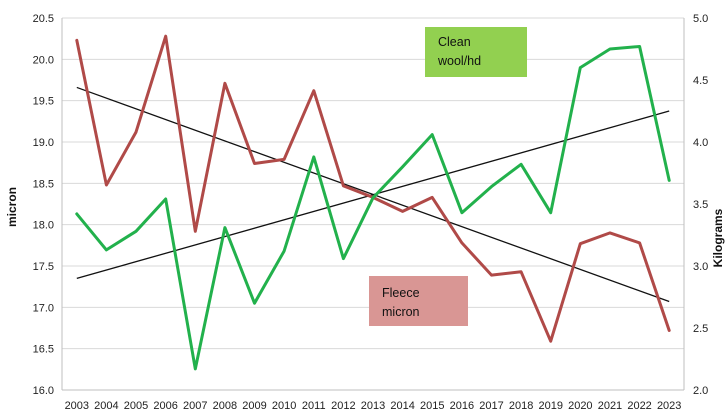 This screenshot has height=414, width=728. What do you see at coordinates (459, 61) in the screenshot?
I see `clean-wool-label-line2: wool/hd` at bounding box center [459, 61].